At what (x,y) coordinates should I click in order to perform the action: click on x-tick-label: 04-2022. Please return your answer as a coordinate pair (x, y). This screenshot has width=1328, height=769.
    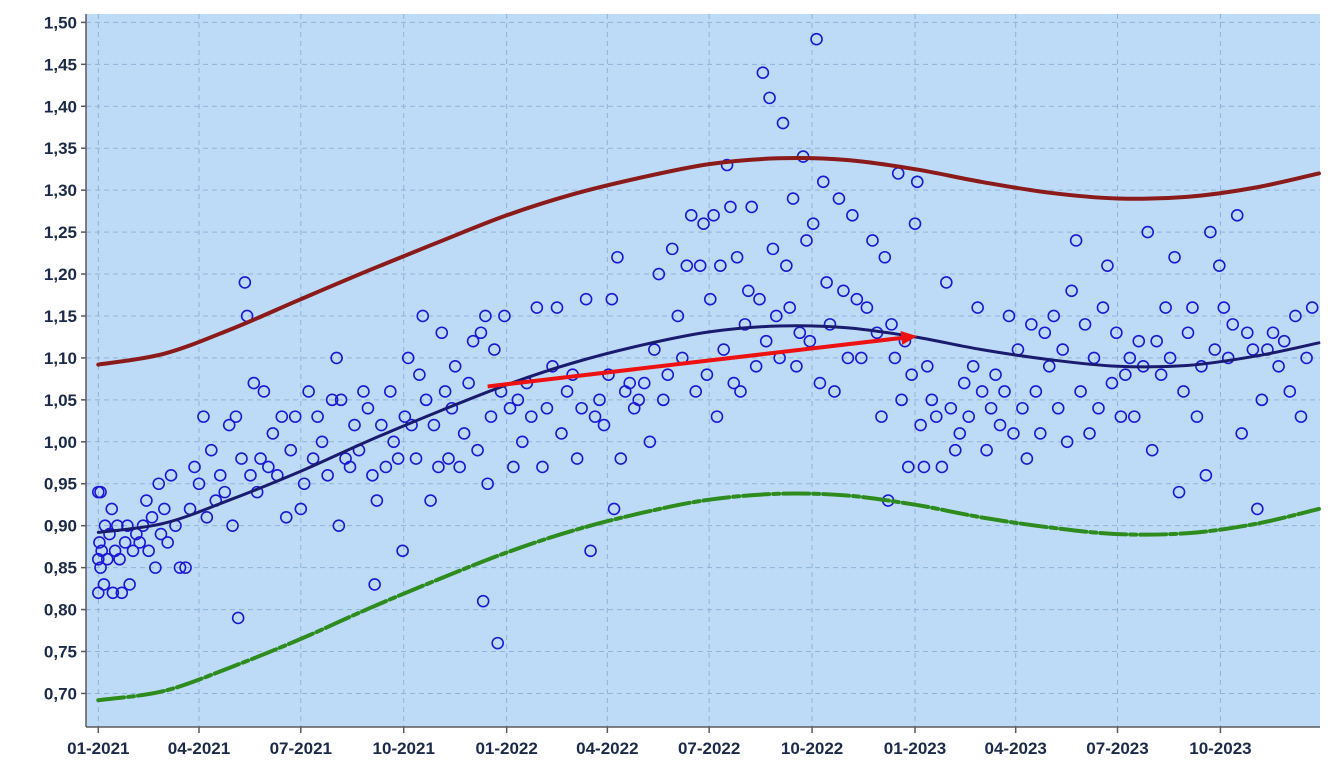
    Looking at the image, I should click on (607, 748).